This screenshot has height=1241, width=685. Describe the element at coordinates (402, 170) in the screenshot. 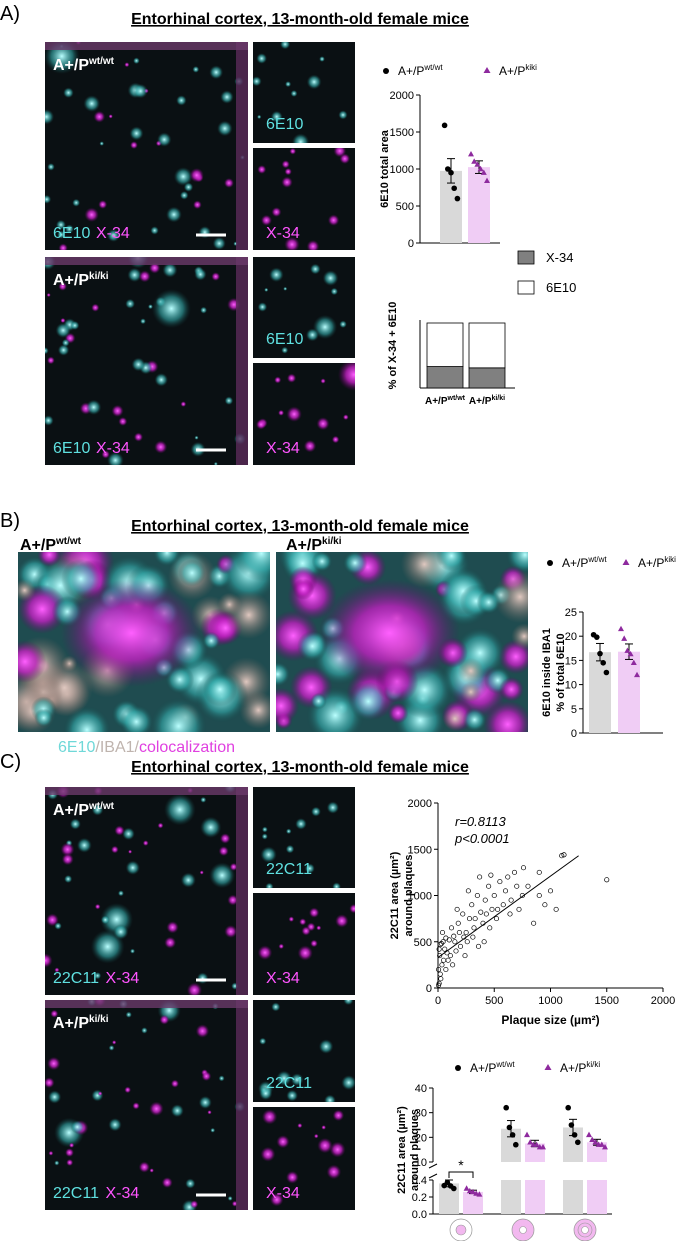

I see `y-tick-label: 1000` at that location.